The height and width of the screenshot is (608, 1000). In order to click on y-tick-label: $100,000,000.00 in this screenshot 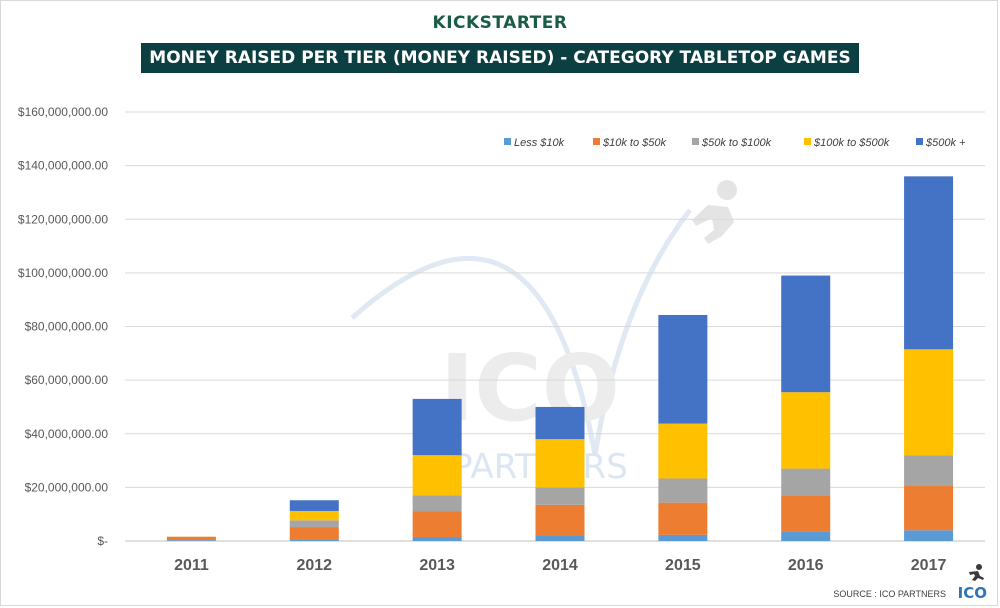, I will do `click(63, 273)`.